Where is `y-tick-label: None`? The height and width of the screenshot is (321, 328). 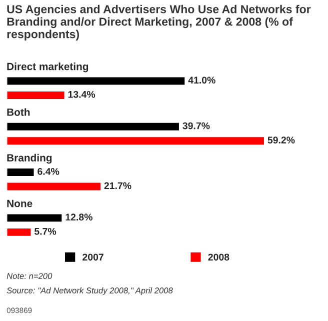 y-tick-label: None is located at coordinates (19, 204).